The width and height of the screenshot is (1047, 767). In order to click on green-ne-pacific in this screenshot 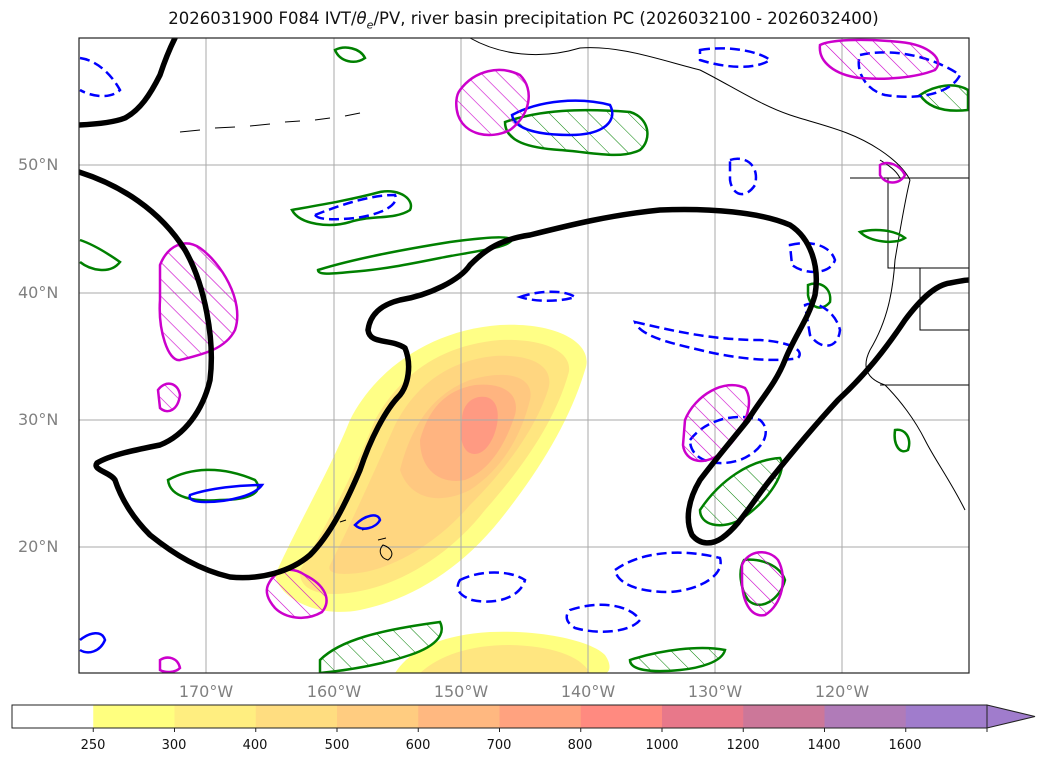, I will do `click(351, 208)`.